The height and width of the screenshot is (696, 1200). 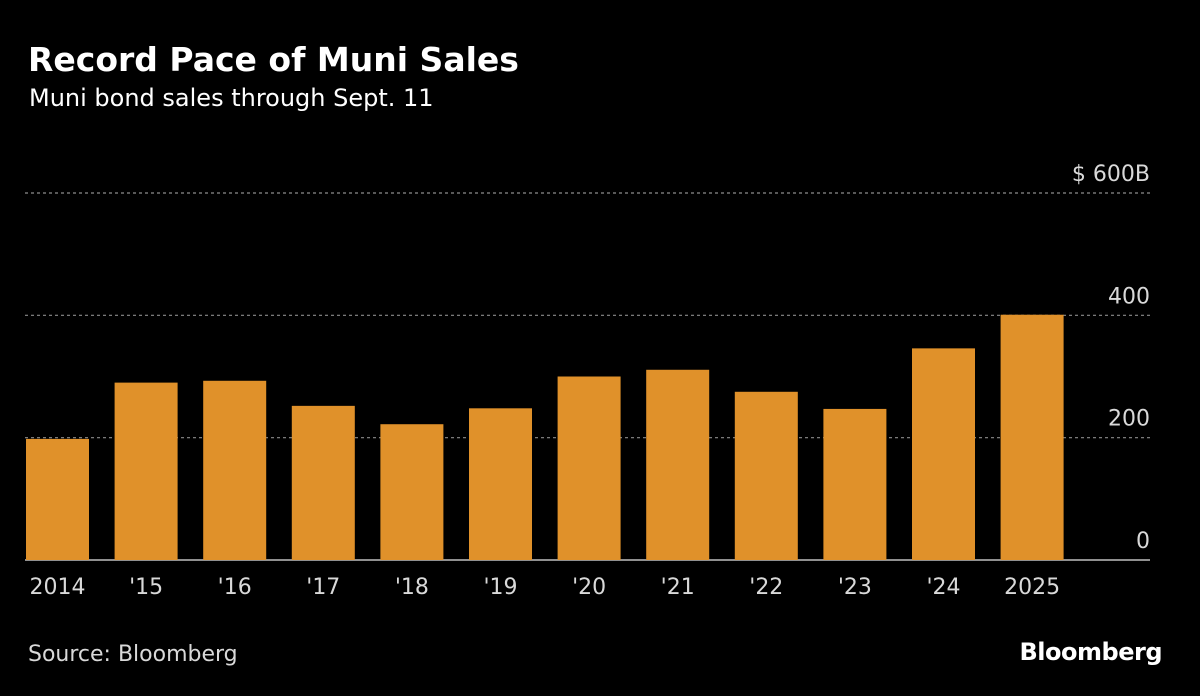 I want to click on y-tick-label: $ 600B, so click(x=1111, y=174).